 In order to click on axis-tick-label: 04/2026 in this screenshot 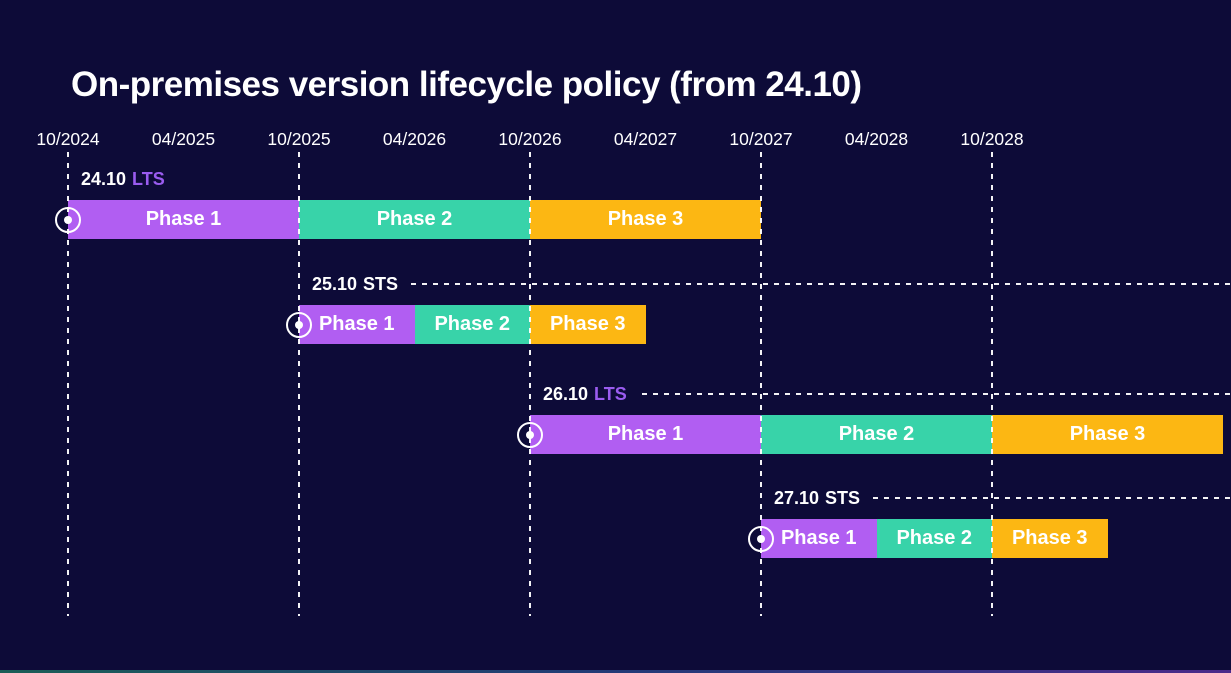, I will do `click(414, 139)`.